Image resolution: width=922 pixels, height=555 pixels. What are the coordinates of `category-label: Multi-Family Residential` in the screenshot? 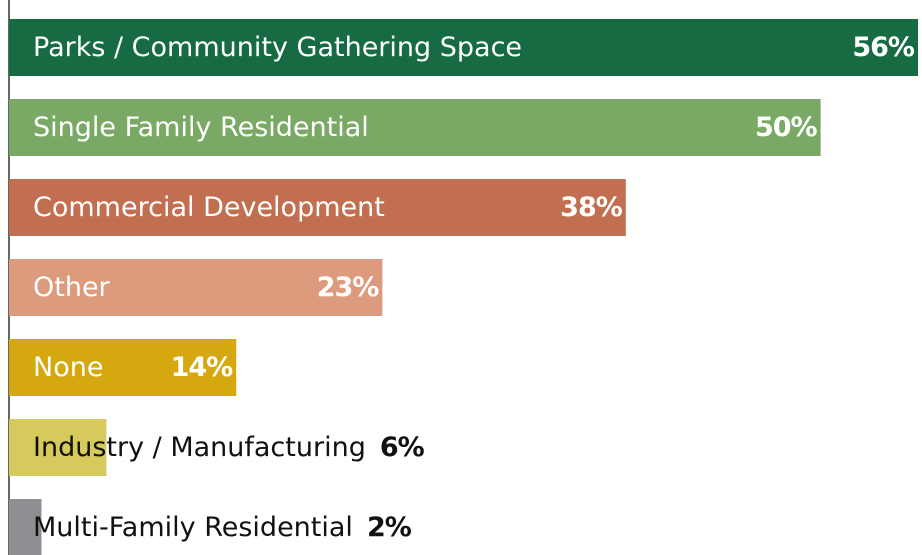 It's located at (193, 527).